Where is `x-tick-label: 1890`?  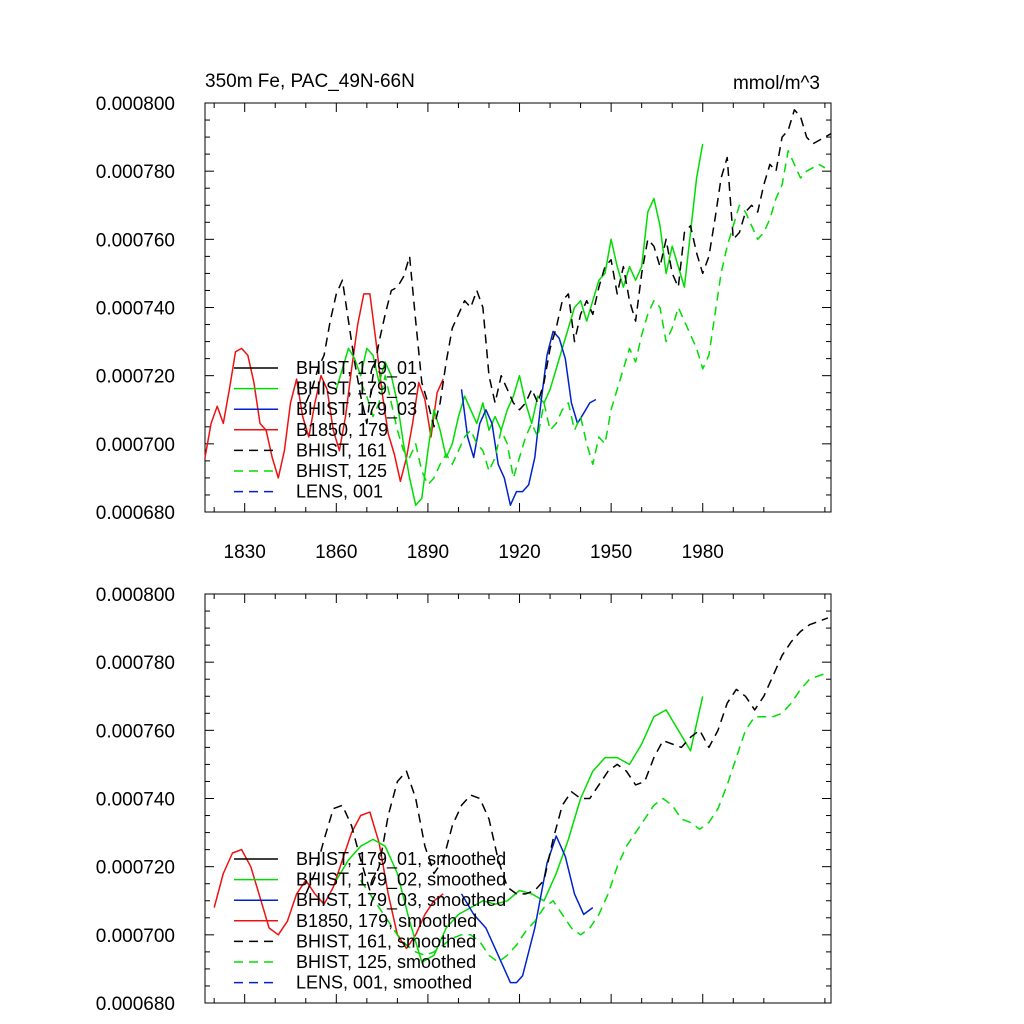
x-tick-label: 1890 is located at coordinates (428, 552).